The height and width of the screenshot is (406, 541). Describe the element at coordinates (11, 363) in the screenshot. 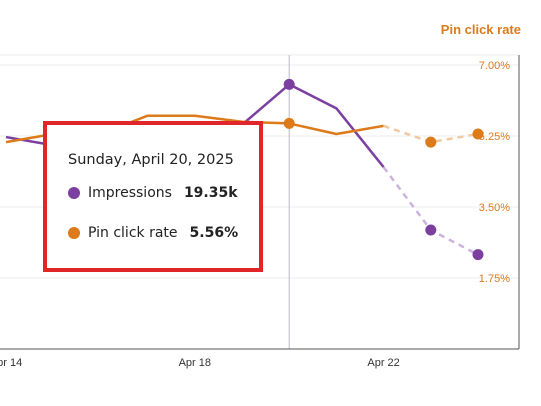

I see `x-axis-tick-label: Apr 14` at that location.